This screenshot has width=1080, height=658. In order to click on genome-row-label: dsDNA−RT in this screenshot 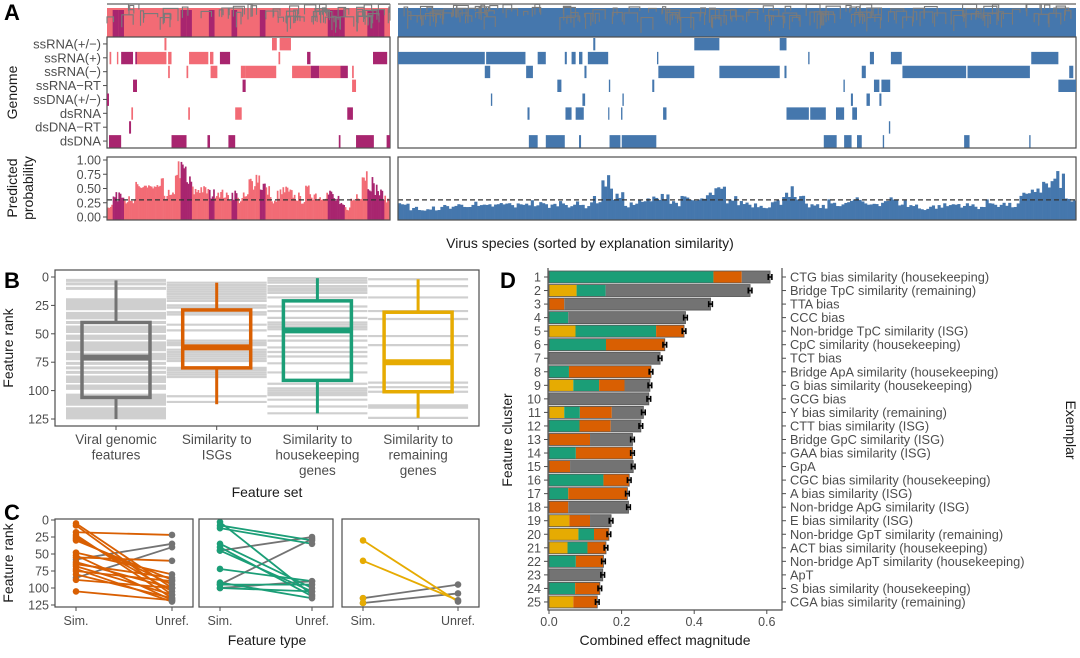, I will do `click(68, 127)`.